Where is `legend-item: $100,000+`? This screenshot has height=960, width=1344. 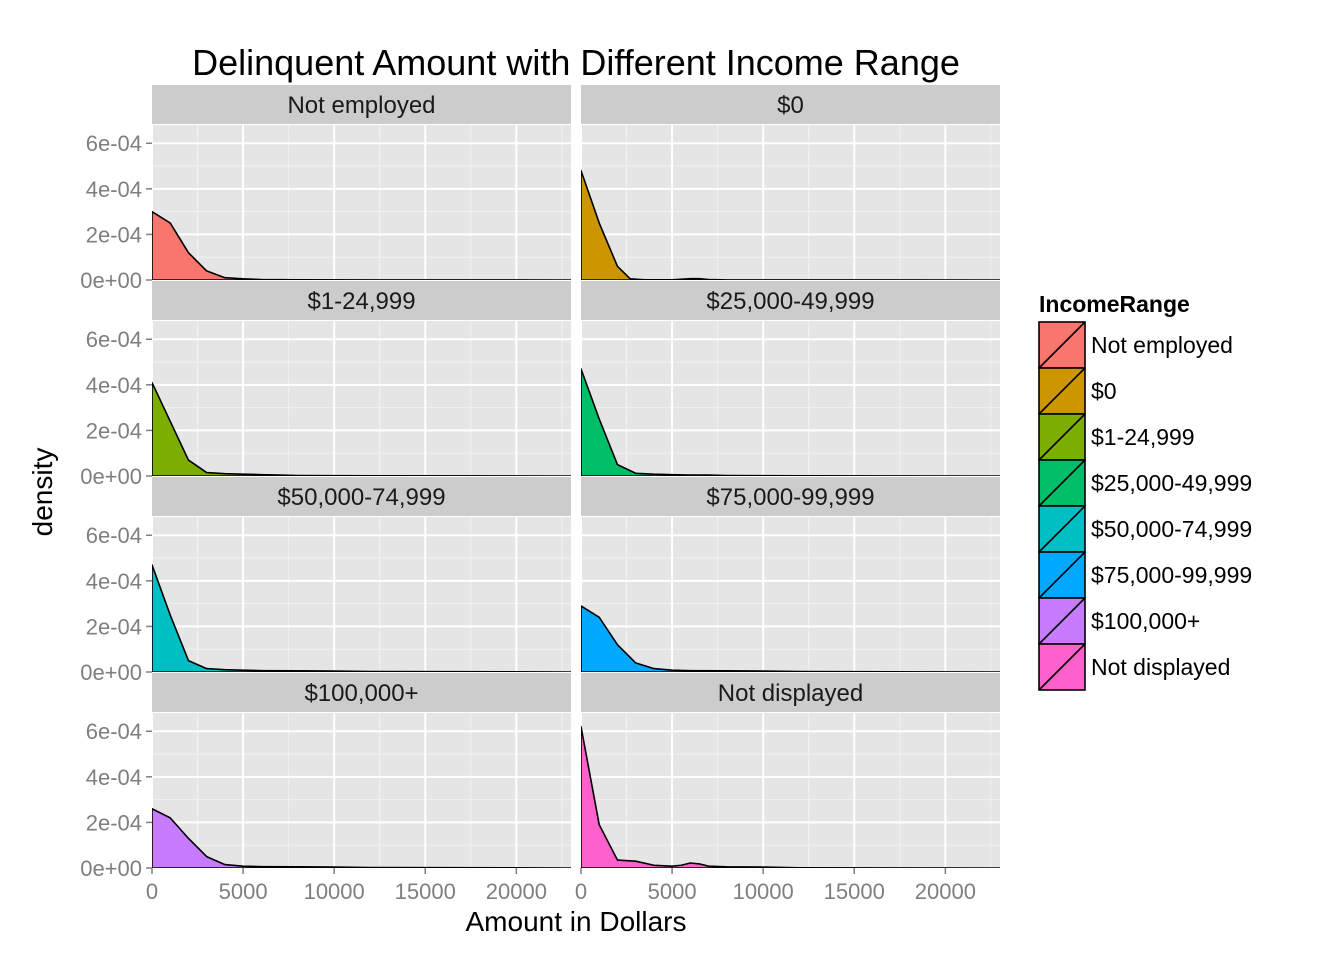
legend-item: $100,000+ is located at coordinates (1119, 621).